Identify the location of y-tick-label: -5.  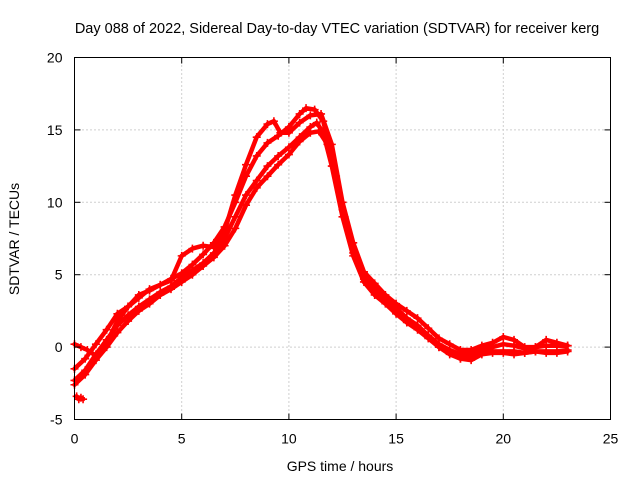
(56, 420).